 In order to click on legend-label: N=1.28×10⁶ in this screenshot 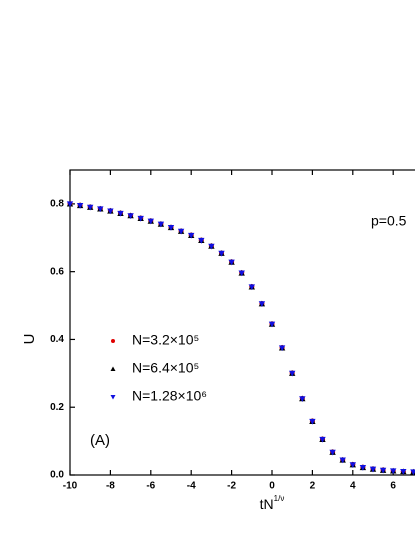, I will do `click(169, 396)`.